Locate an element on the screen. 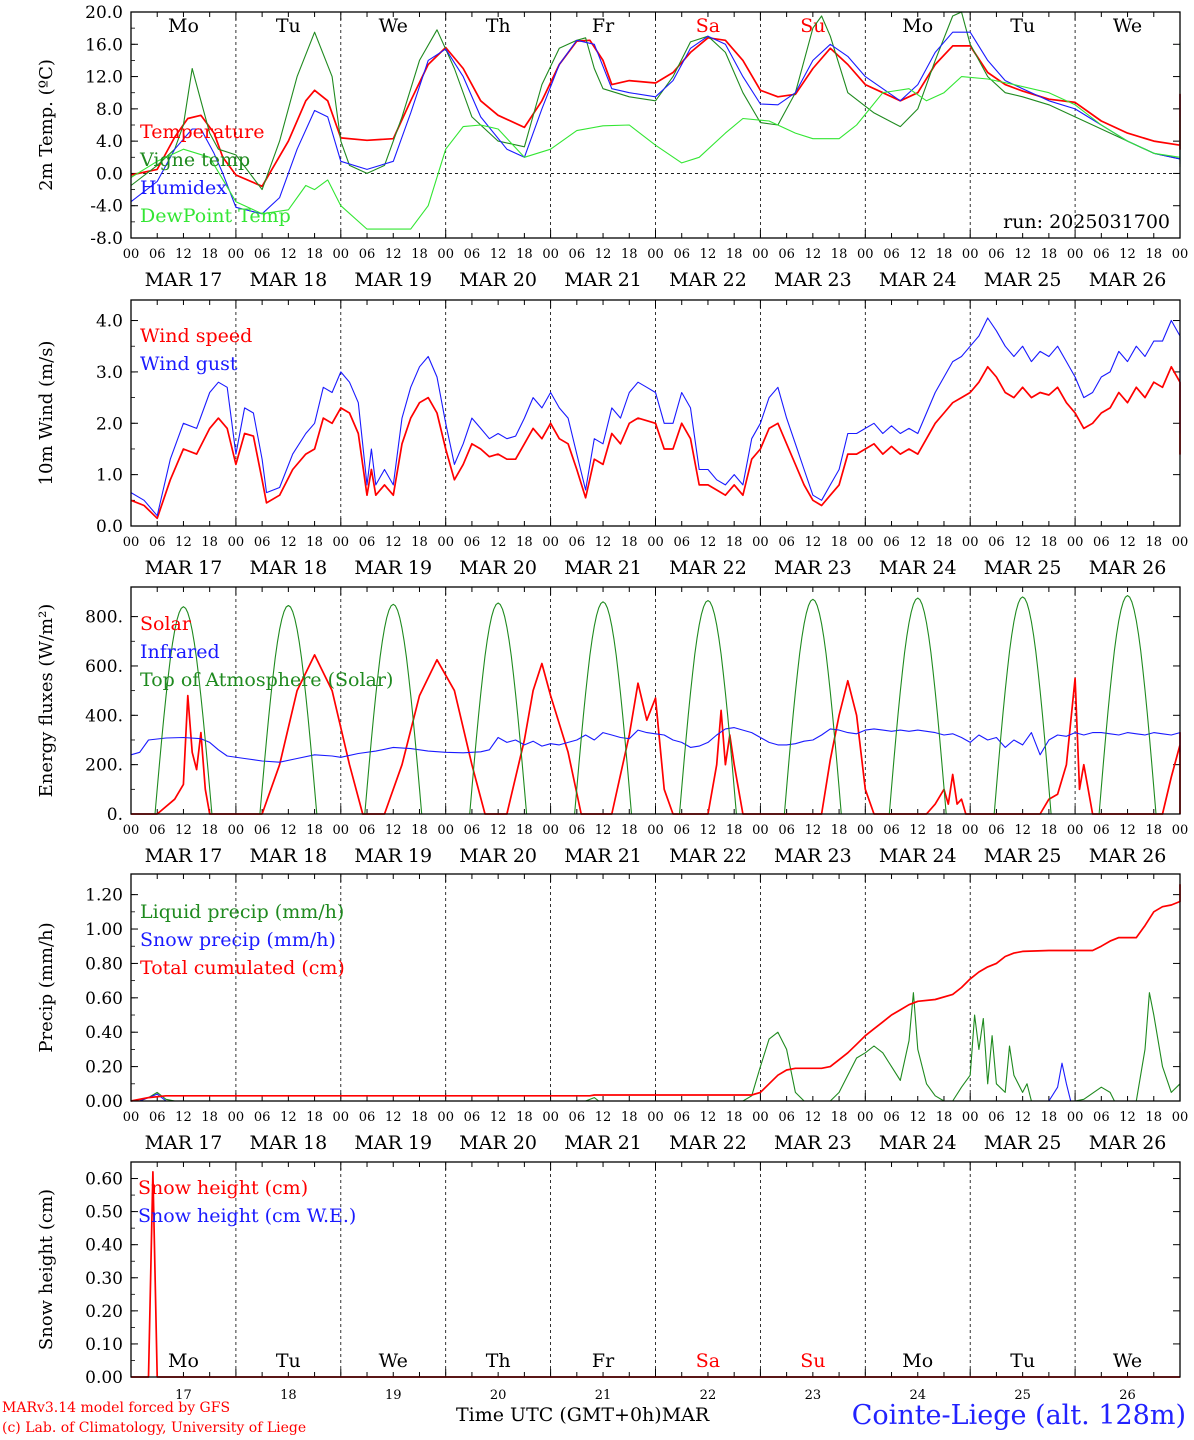 This screenshot has width=1194, height=1440. y-tick-label: 0.20 is located at coordinates (104, 1068).